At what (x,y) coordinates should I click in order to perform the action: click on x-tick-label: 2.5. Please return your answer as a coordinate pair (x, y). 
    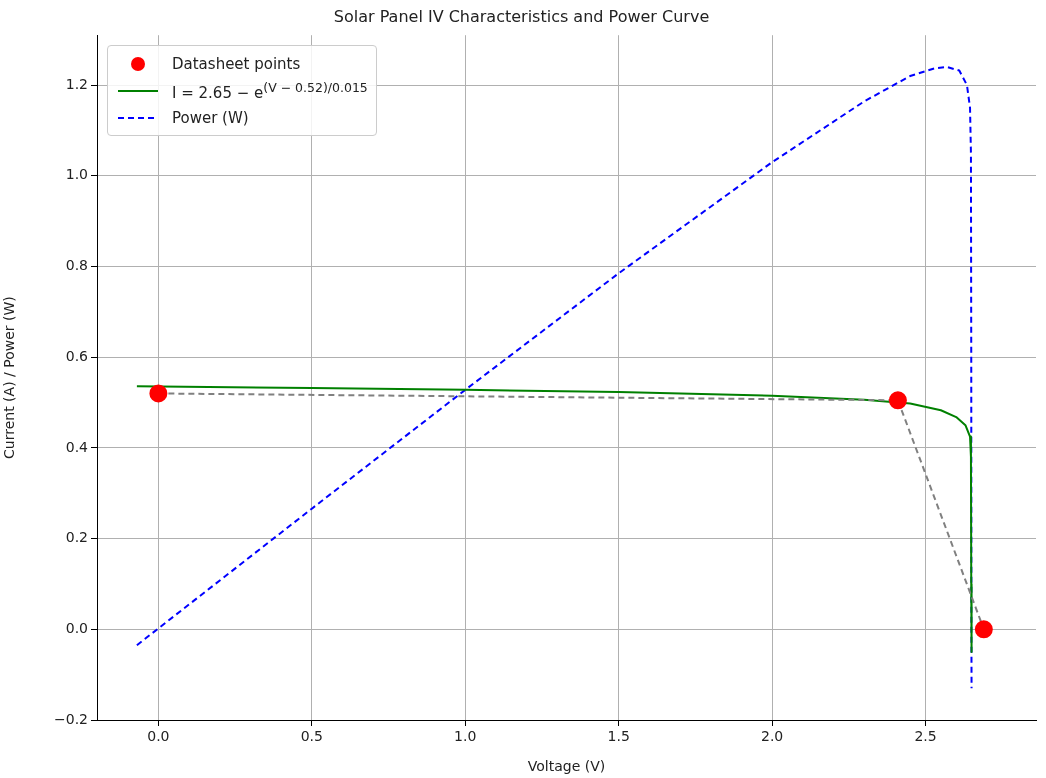
    Looking at the image, I should click on (925, 736).